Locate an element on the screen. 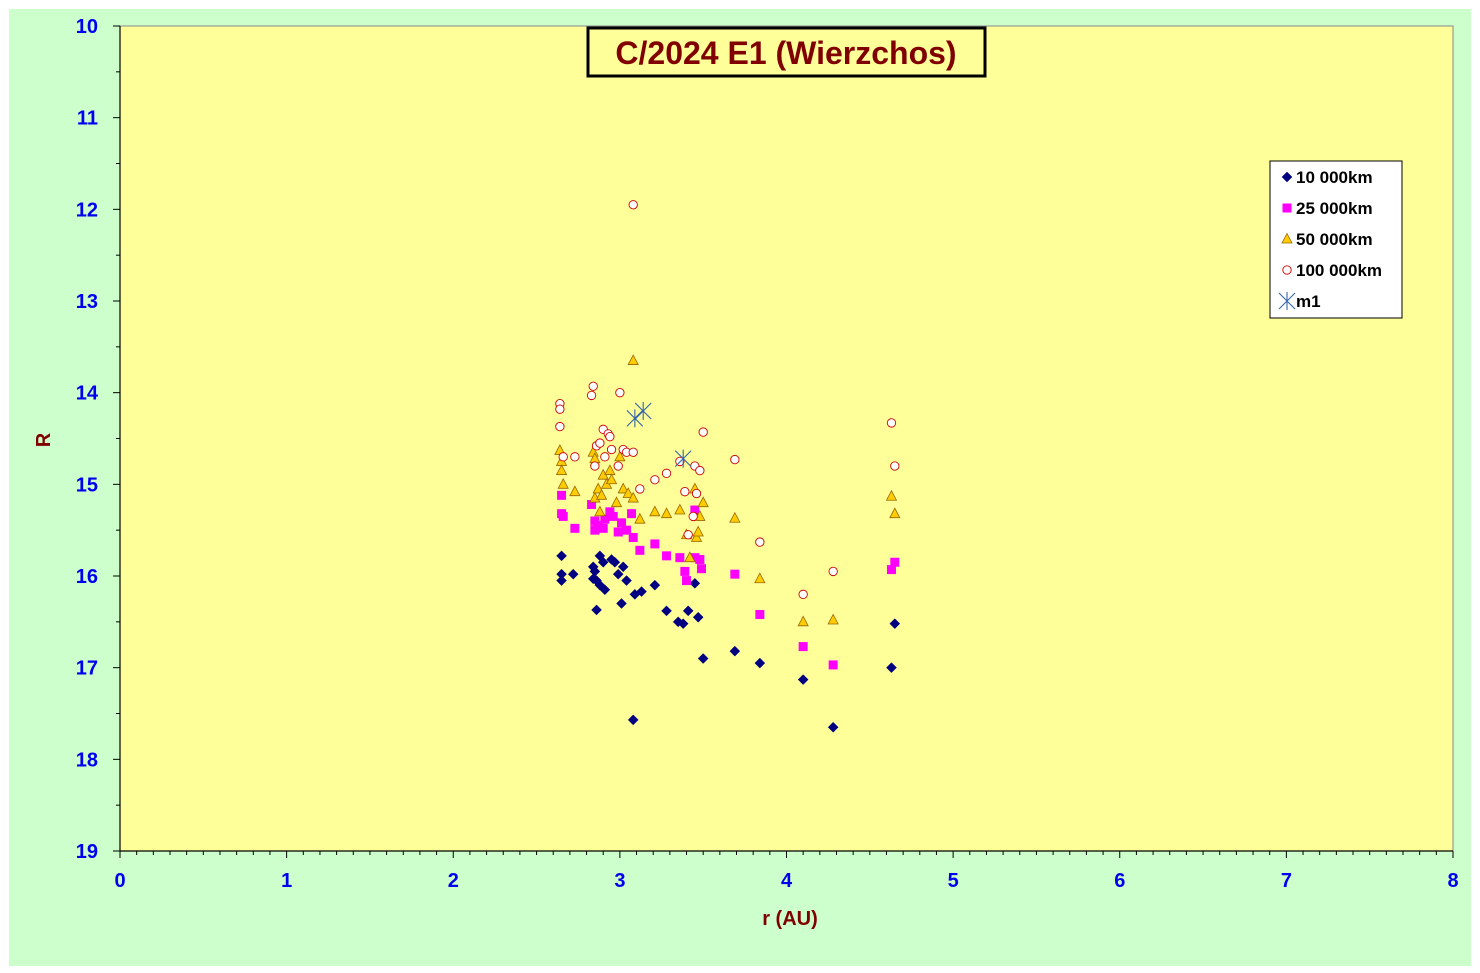 This screenshot has width=1480, height=973. series-m1 is located at coordinates (659, 435).